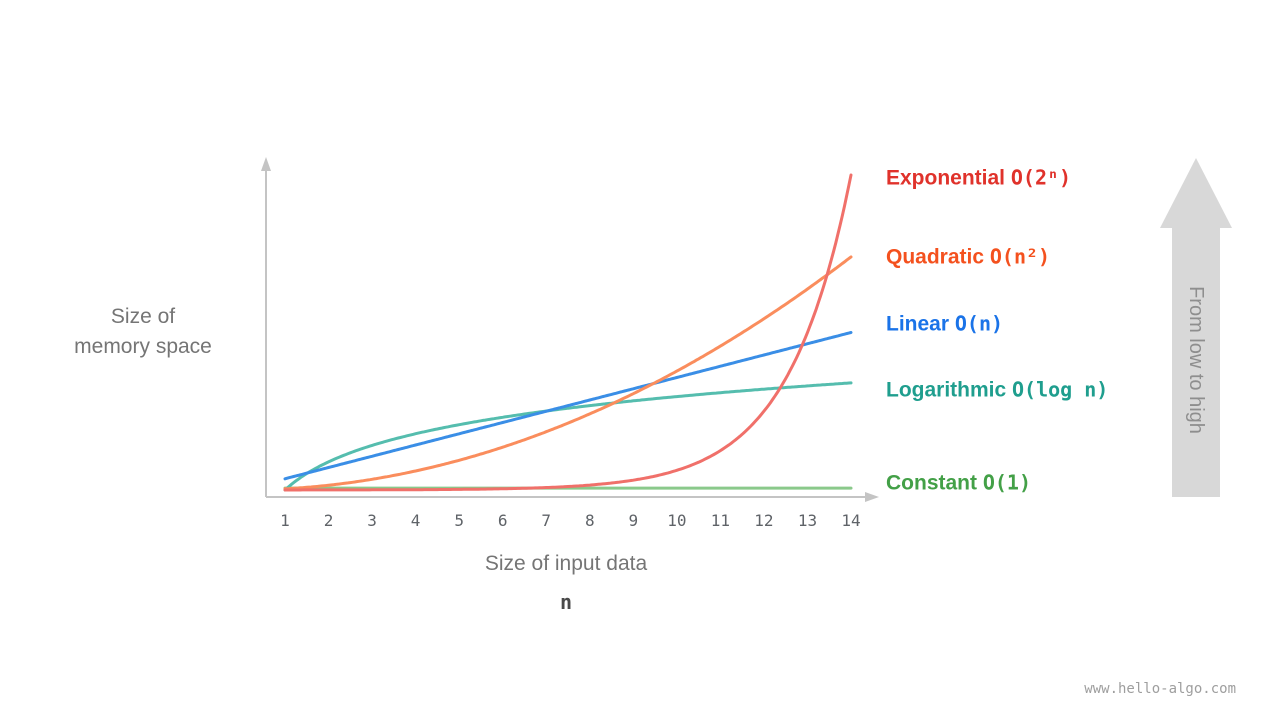 The height and width of the screenshot is (720, 1280). Describe the element at coordinates (568, 436) in the screenshot. I see `curve-logarithmic` at that location.